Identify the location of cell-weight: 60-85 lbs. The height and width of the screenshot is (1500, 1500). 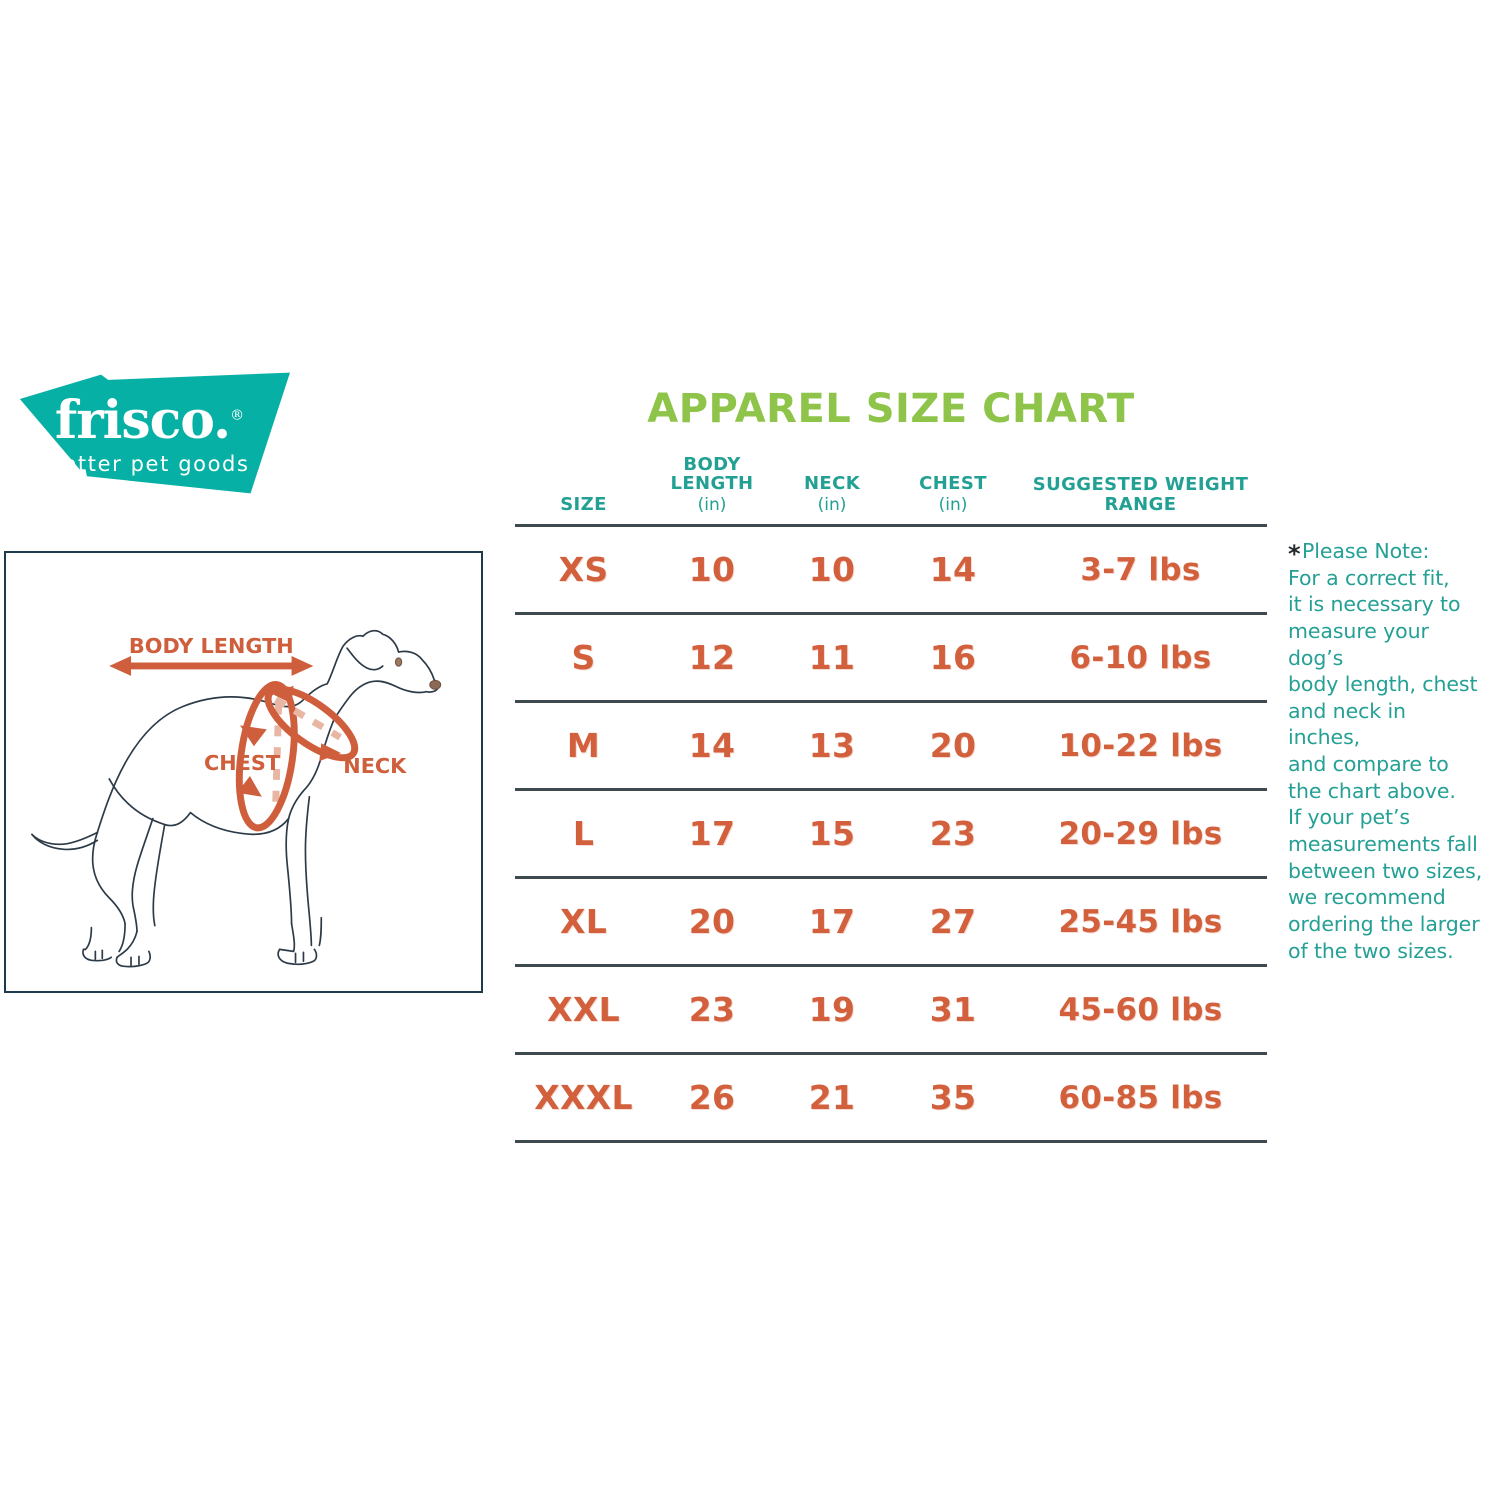
(1140, 1097).